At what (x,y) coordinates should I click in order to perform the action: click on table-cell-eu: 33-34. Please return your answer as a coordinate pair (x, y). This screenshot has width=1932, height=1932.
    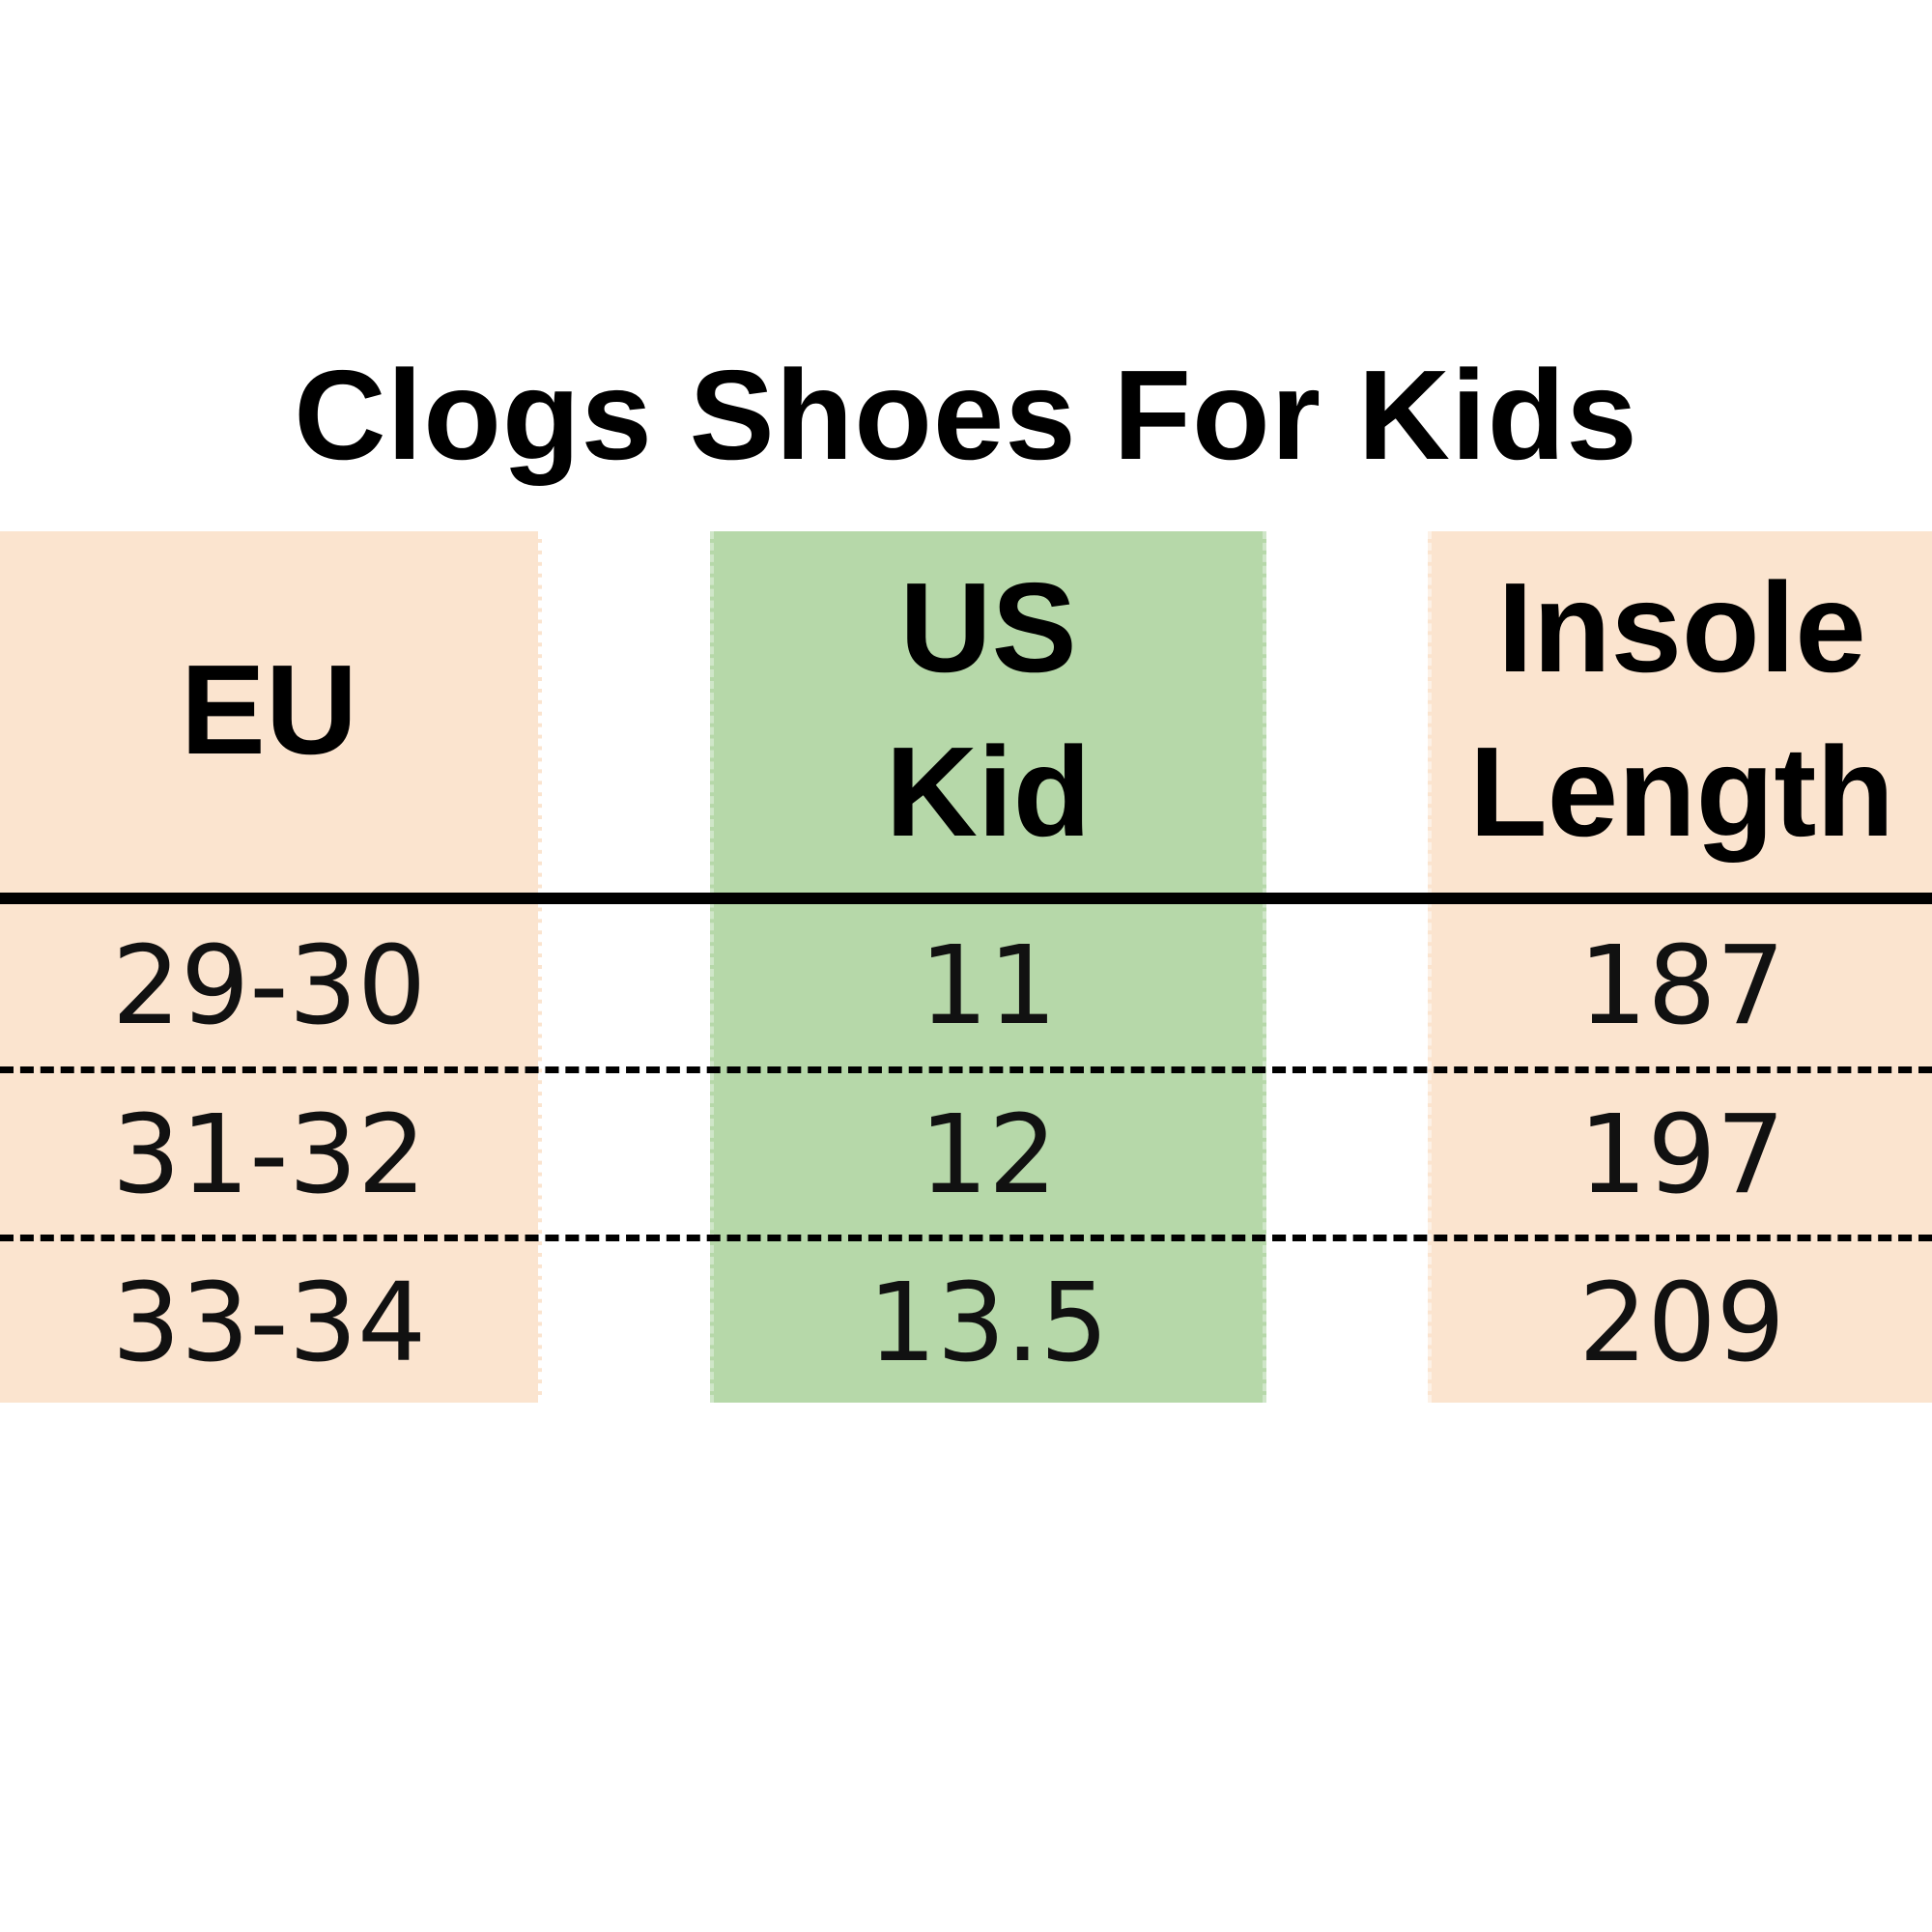
    Looking at the image, I should click on (269, 1323).